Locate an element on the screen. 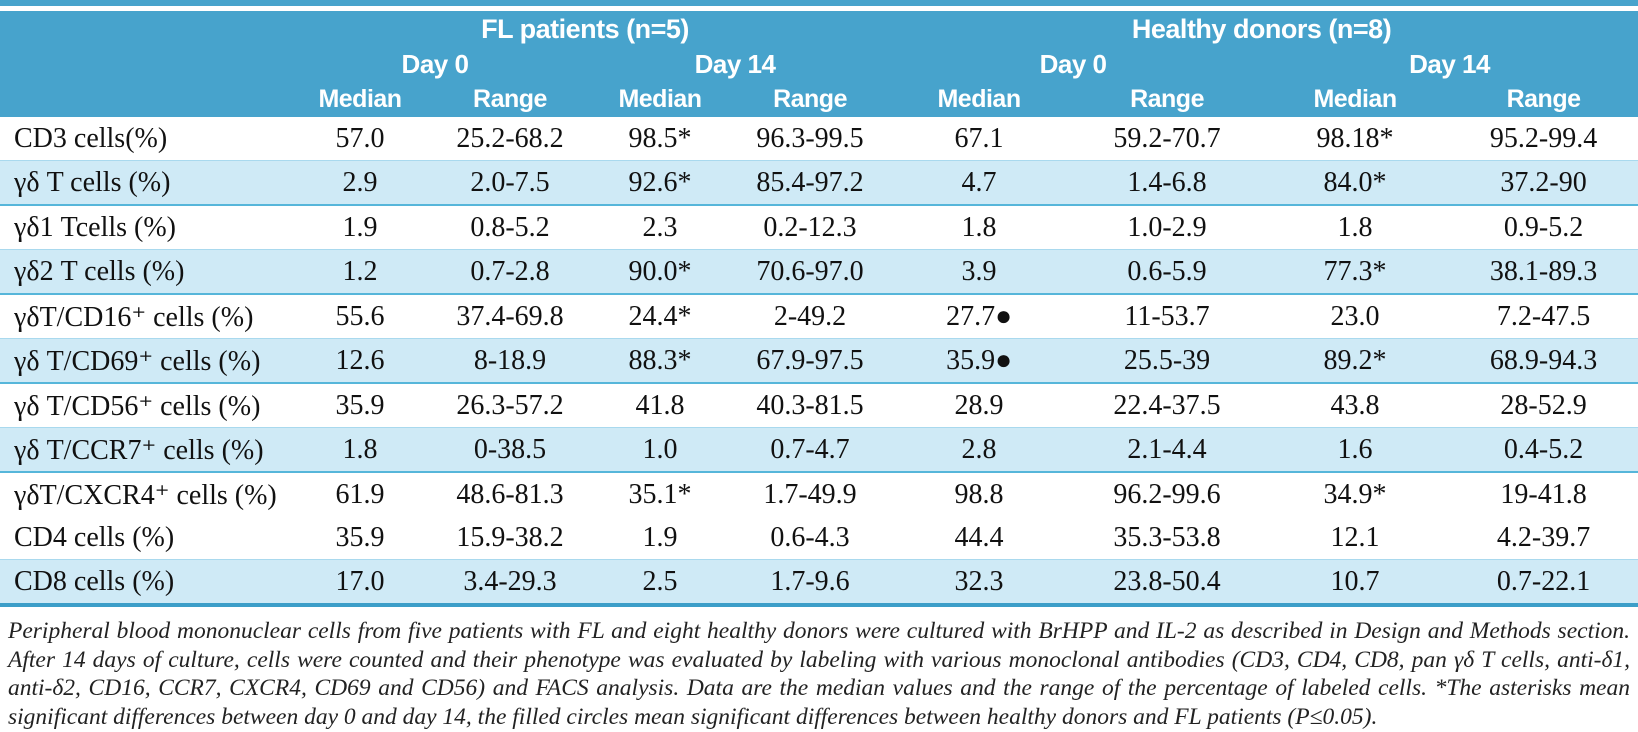 This screenshot has width=1638, height=732. value-cell: 95.2-99.4 is located at coordinates (1543, 138).